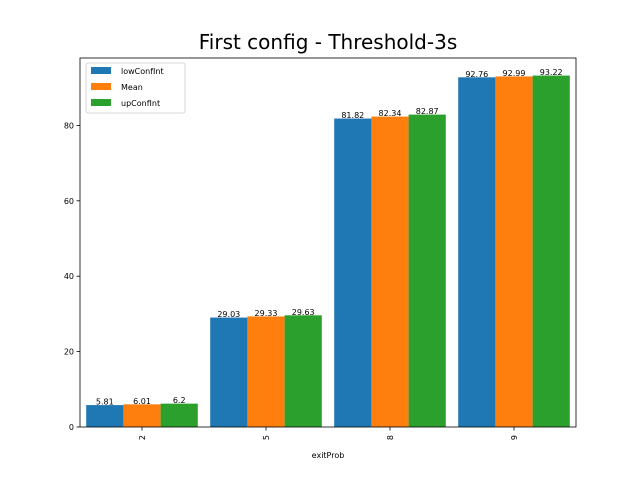 The height and width of the screenshot is (480, 640). I want to click on y-tick-label: 0, so click(71, 427).